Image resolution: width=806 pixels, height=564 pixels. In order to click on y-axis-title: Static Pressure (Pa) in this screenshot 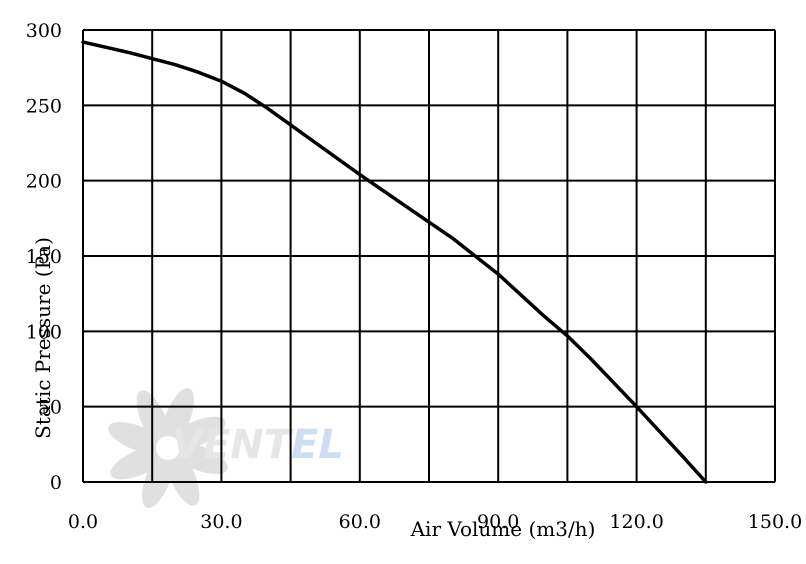, I will do `click(43, 338)`.